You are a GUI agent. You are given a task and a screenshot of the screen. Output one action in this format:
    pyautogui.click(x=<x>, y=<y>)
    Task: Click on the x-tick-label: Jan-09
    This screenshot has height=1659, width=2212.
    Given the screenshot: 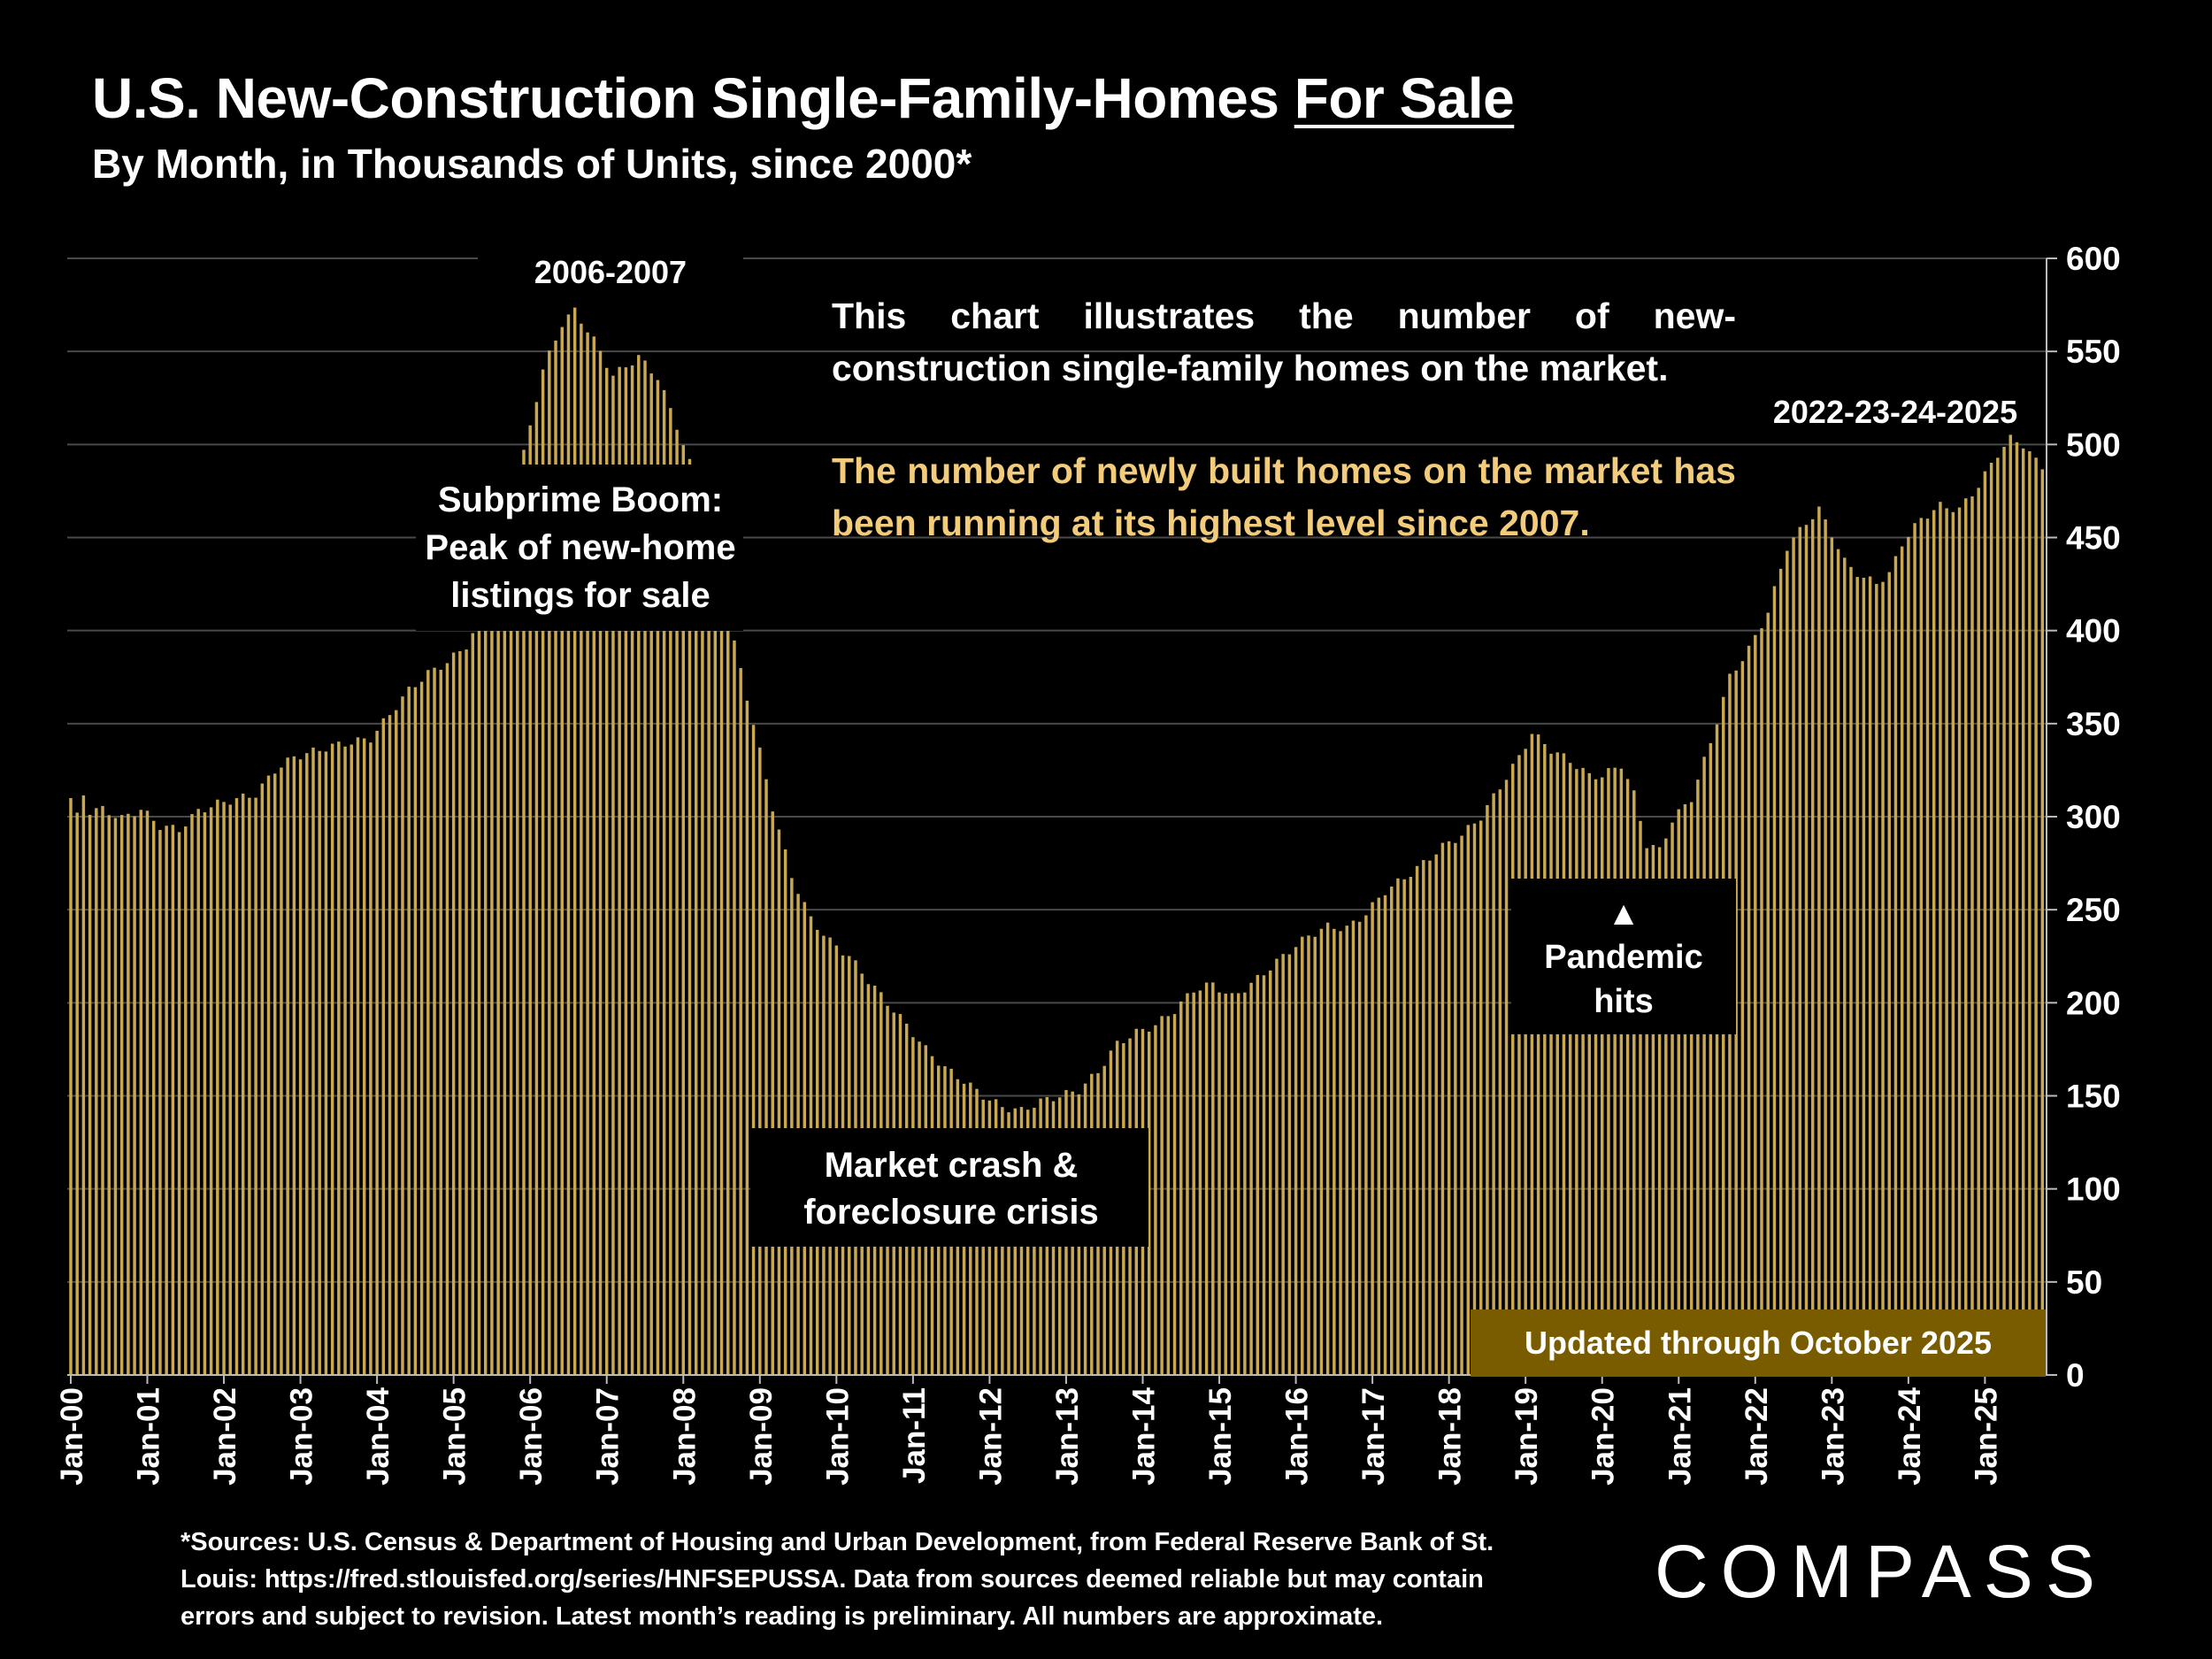 What is the action you would take?
    pyautogui.click(x=762, y=1437)
    